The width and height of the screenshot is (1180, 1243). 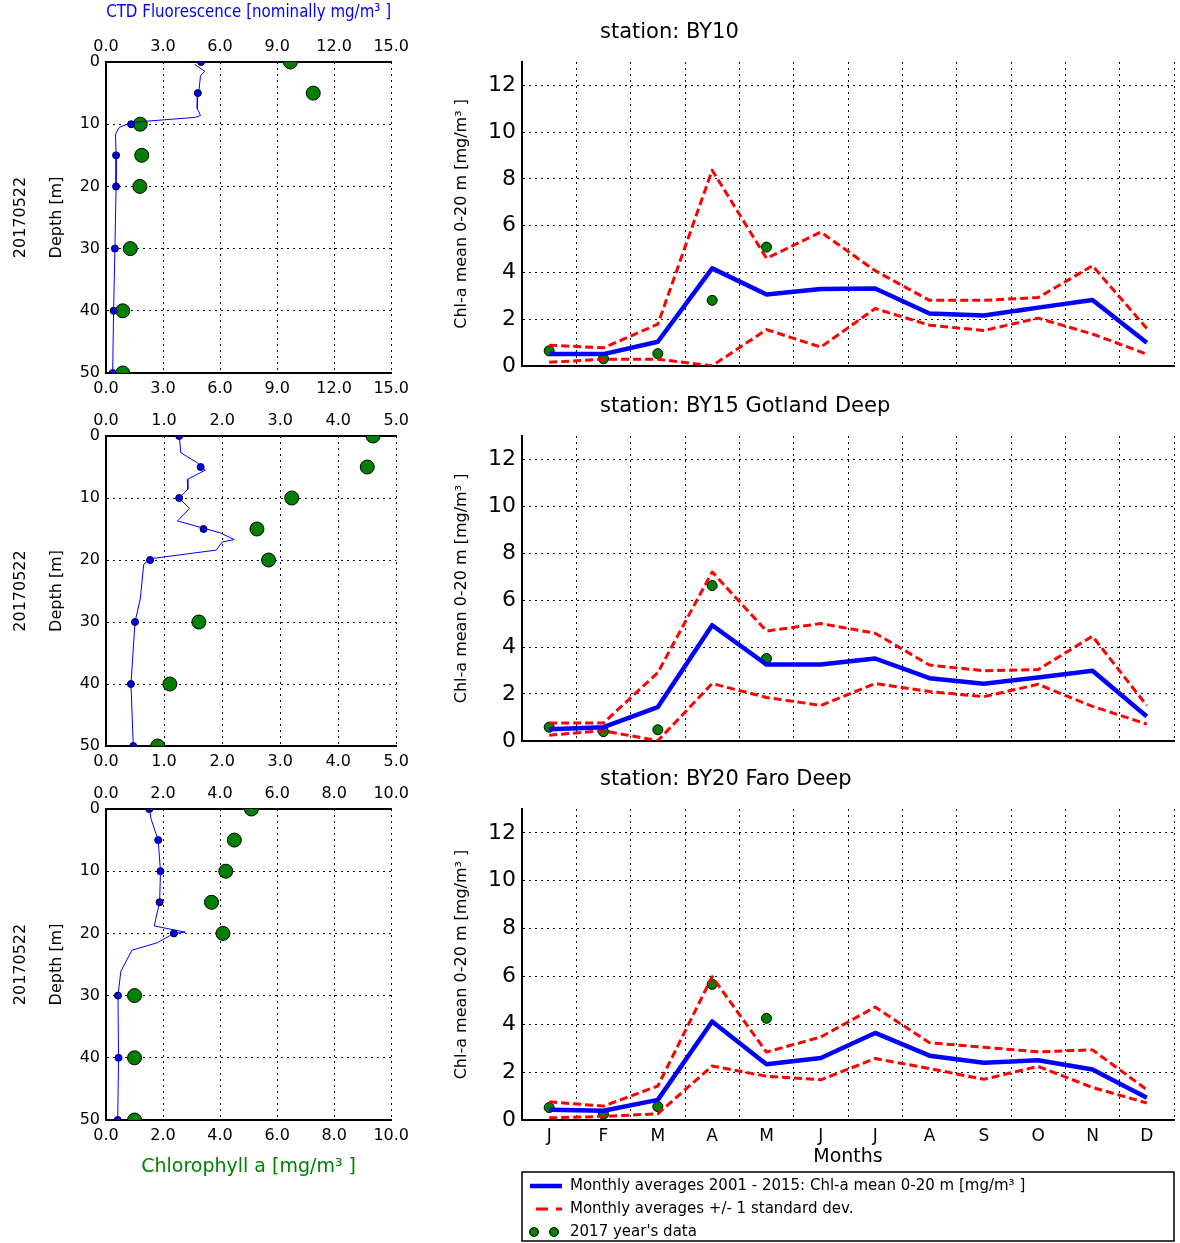 I want to click on x-tick-label: F, so click(x=603, y=1134).